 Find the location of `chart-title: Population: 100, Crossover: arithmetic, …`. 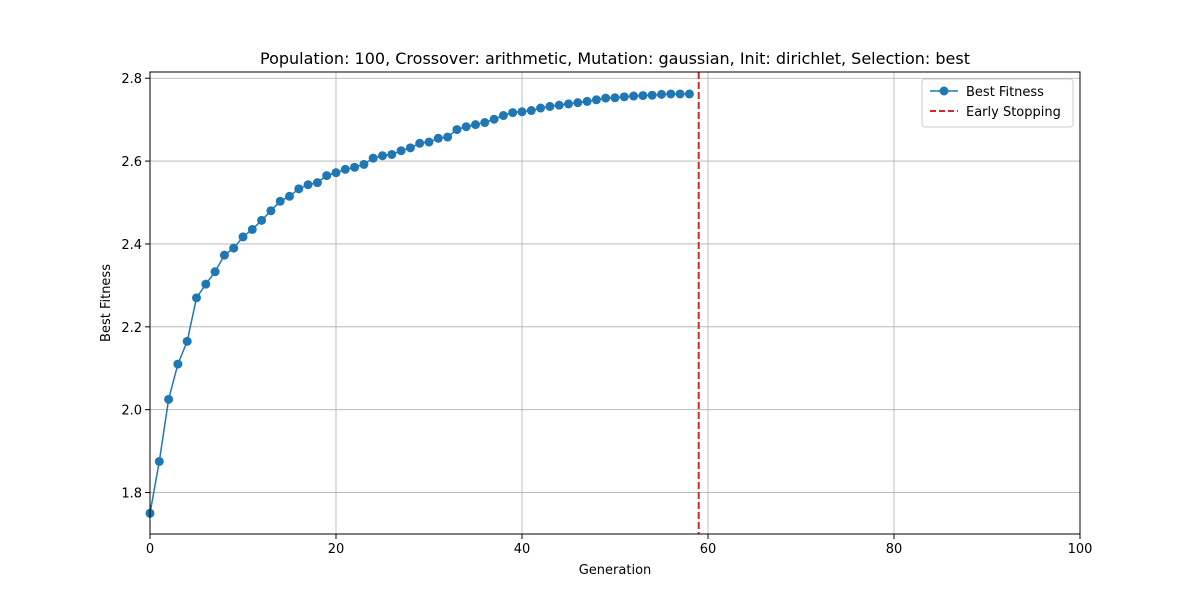

chart-title: Population: 100, Crossover: arithmetic, … is located at coordinates (615, 58).